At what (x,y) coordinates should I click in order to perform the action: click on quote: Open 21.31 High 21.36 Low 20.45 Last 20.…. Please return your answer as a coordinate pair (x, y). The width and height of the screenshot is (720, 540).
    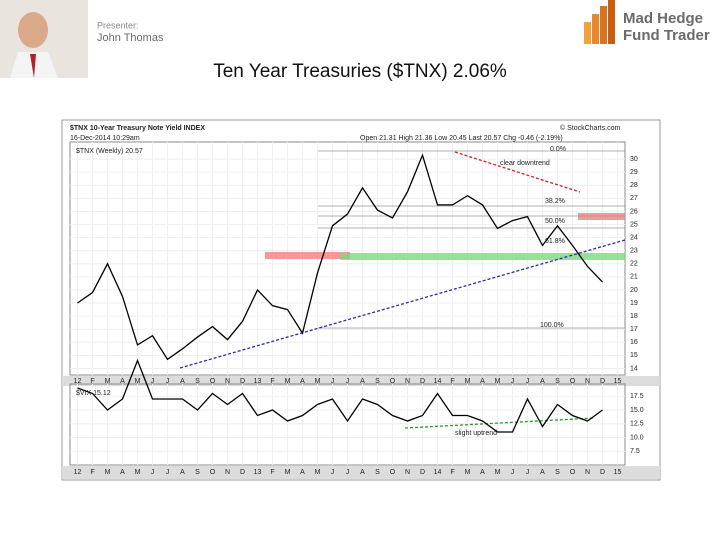
    Looking at the image, I should click on (461, 138).